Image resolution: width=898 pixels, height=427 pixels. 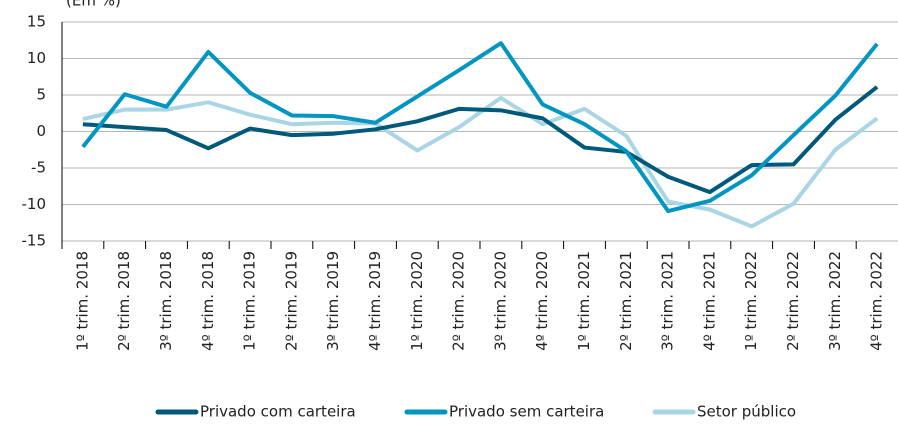 I want to click on x-tick-label: 2º trim. 2019, so click(x=291, y=301).